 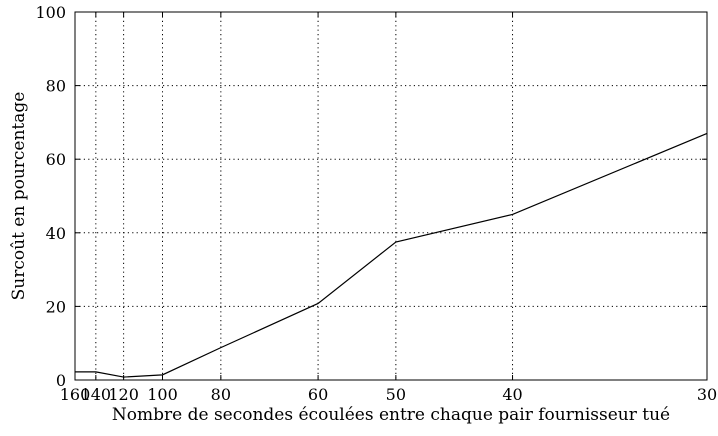 What do you see at coordinates (162, 394) in the screenshot?
I see `x-tick-label: 100` at bounding box center [162, 394].